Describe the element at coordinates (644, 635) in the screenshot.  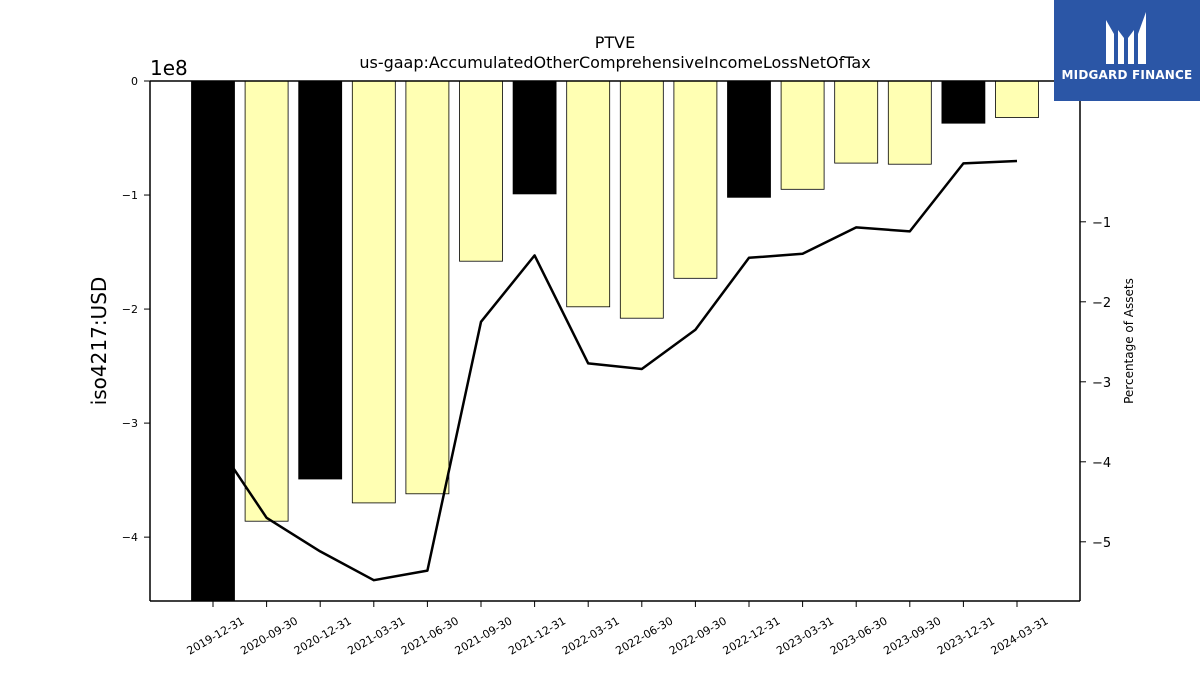
I see `x-tick-label: 2022-06-30` at that location.